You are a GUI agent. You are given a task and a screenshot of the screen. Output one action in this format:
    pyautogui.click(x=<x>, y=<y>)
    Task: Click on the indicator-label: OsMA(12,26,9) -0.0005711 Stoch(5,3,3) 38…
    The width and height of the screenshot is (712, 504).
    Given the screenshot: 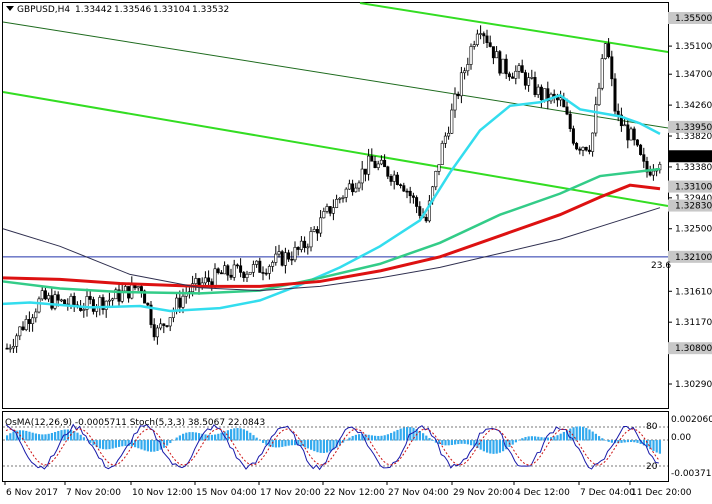 What is the action you would take?
    pyautogui.click(x=135, y=423)
    